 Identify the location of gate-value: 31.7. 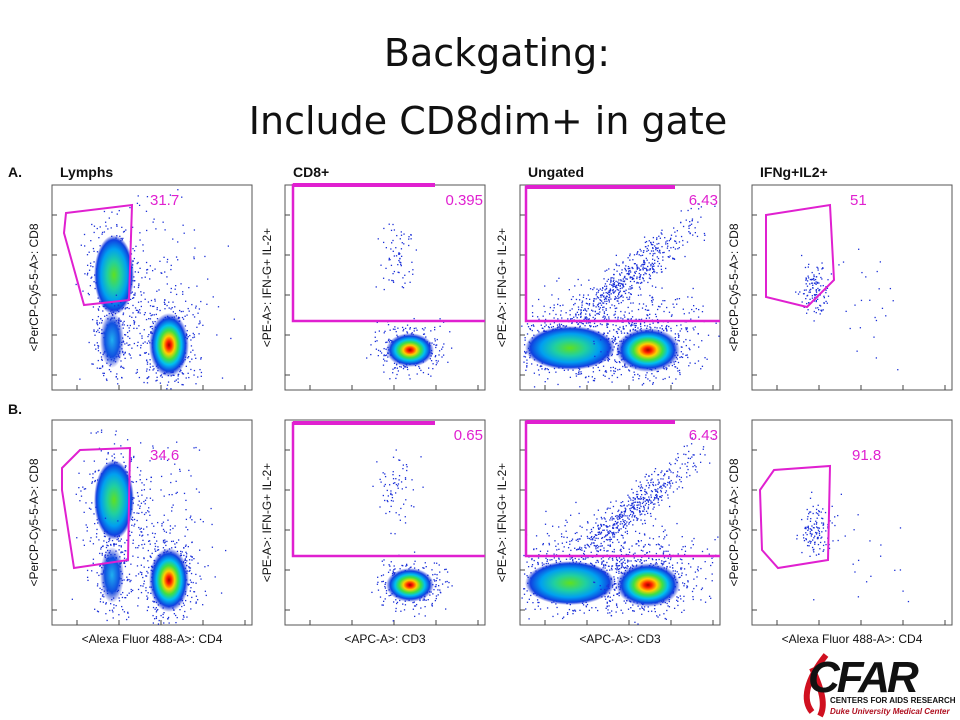
(164, 200).